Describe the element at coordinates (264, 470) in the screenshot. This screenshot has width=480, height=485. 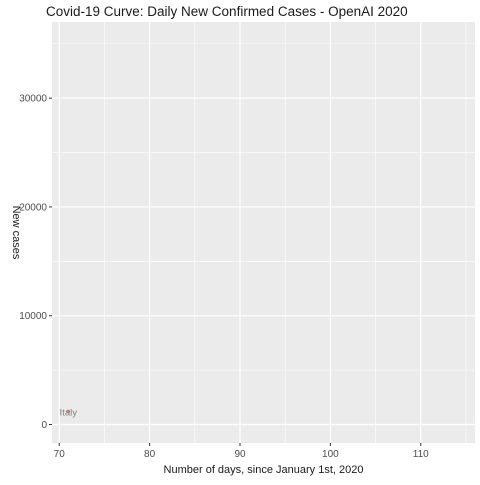
I see `x-axis-label: Number of days, since January 1st, 2020` at that location.